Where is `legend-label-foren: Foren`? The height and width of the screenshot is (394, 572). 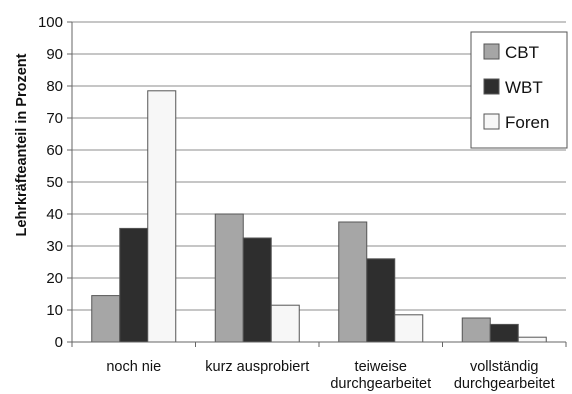 legend-label-foren: Foren is located at coordinates (527, 122).